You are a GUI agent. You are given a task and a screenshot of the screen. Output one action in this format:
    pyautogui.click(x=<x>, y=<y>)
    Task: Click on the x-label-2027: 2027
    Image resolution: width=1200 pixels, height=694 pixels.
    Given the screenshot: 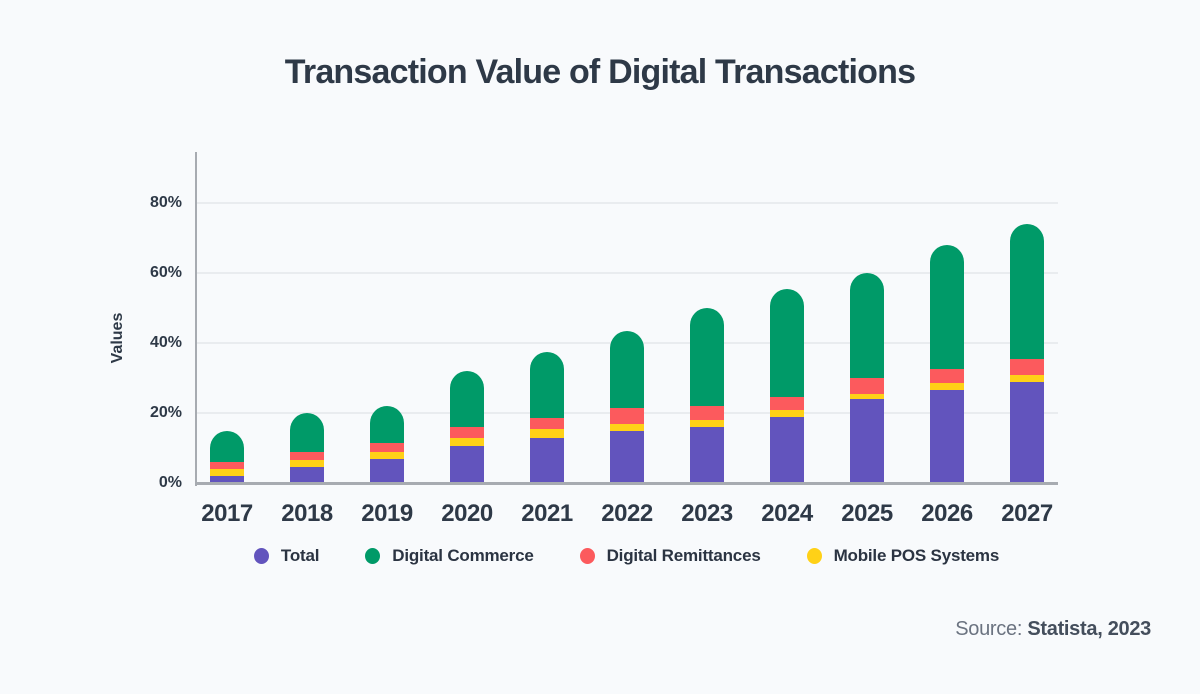 What is the action you would take?
    pyautogui.click(x=1027, y=513)
    